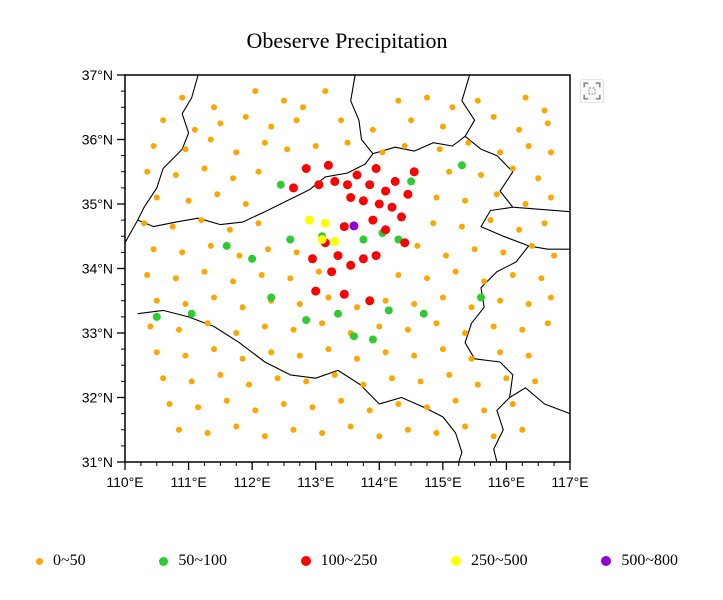 This screenshot has width=723, height=600. I want to click on legend: 0~50 50~100 100~250 250~500 500~800, so click(357, 561).